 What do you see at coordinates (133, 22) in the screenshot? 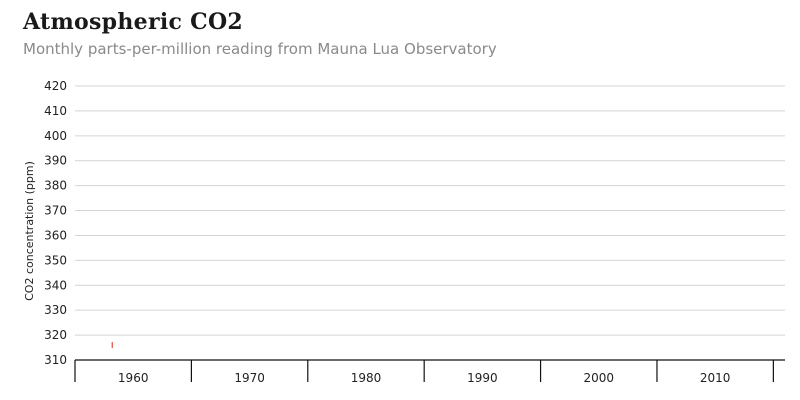
I see `chart-title: Atmospheric CO2` at bounding box center [133, 22].